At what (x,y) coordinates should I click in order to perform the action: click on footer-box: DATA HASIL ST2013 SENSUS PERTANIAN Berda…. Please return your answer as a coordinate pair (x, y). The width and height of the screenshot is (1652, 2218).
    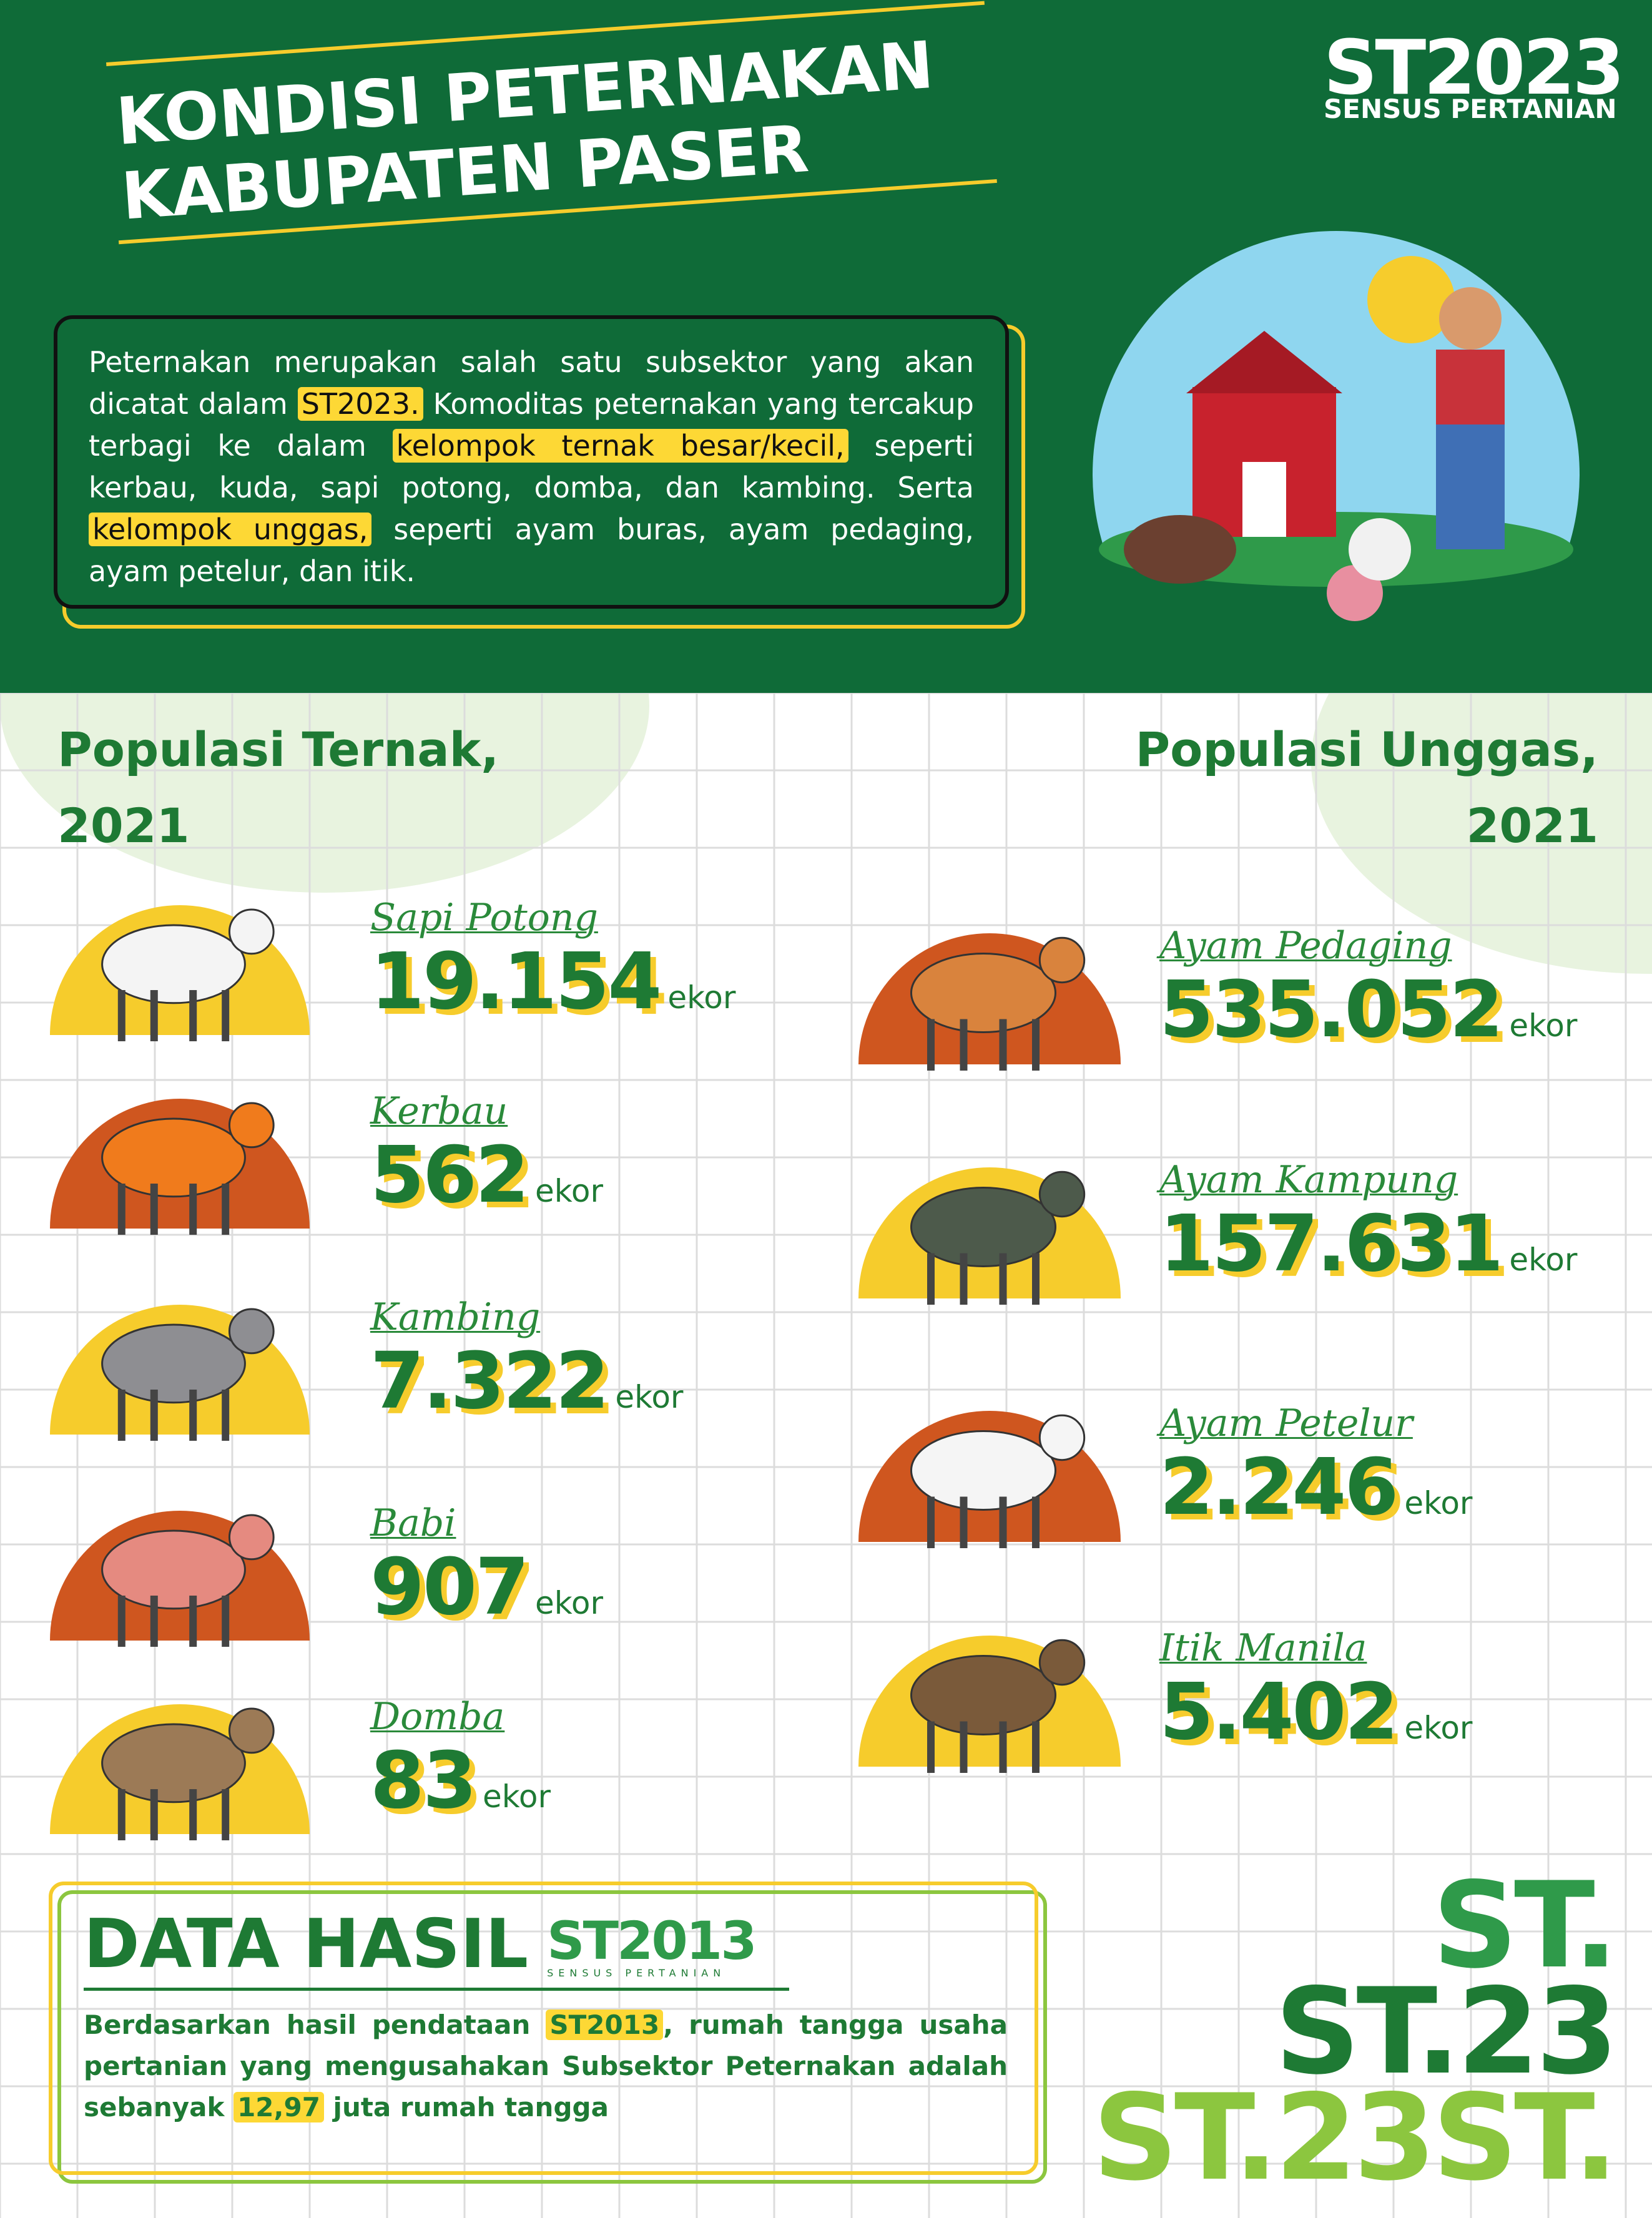
    Looking at the image, I should click on (543, 2028).